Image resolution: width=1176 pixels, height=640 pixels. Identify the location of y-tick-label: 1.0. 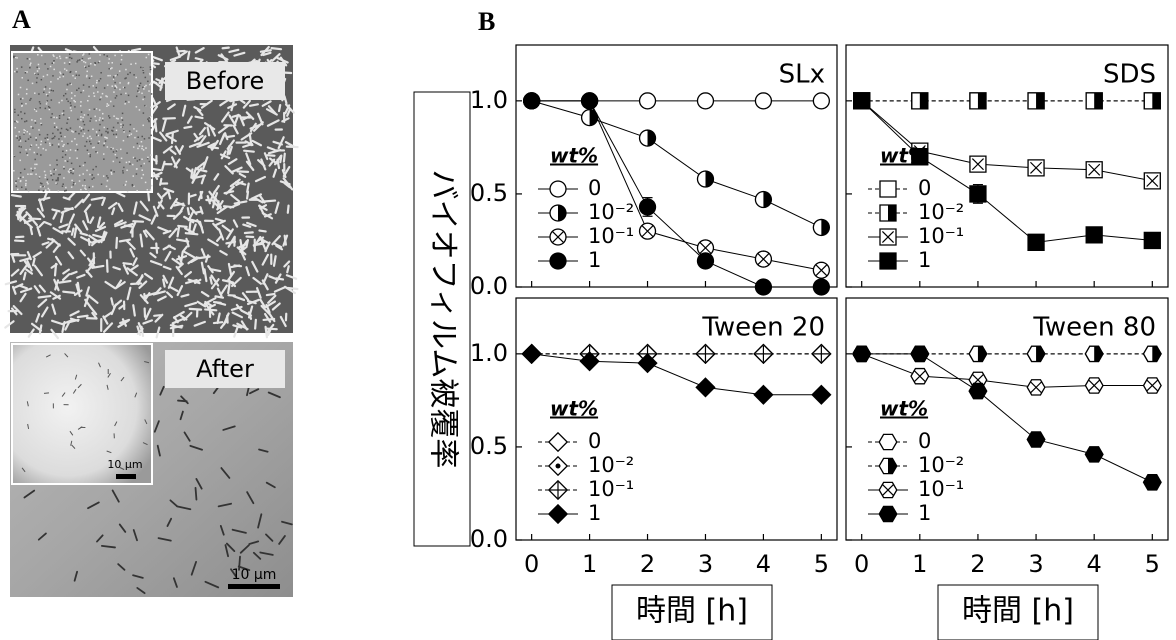
(489, 353).